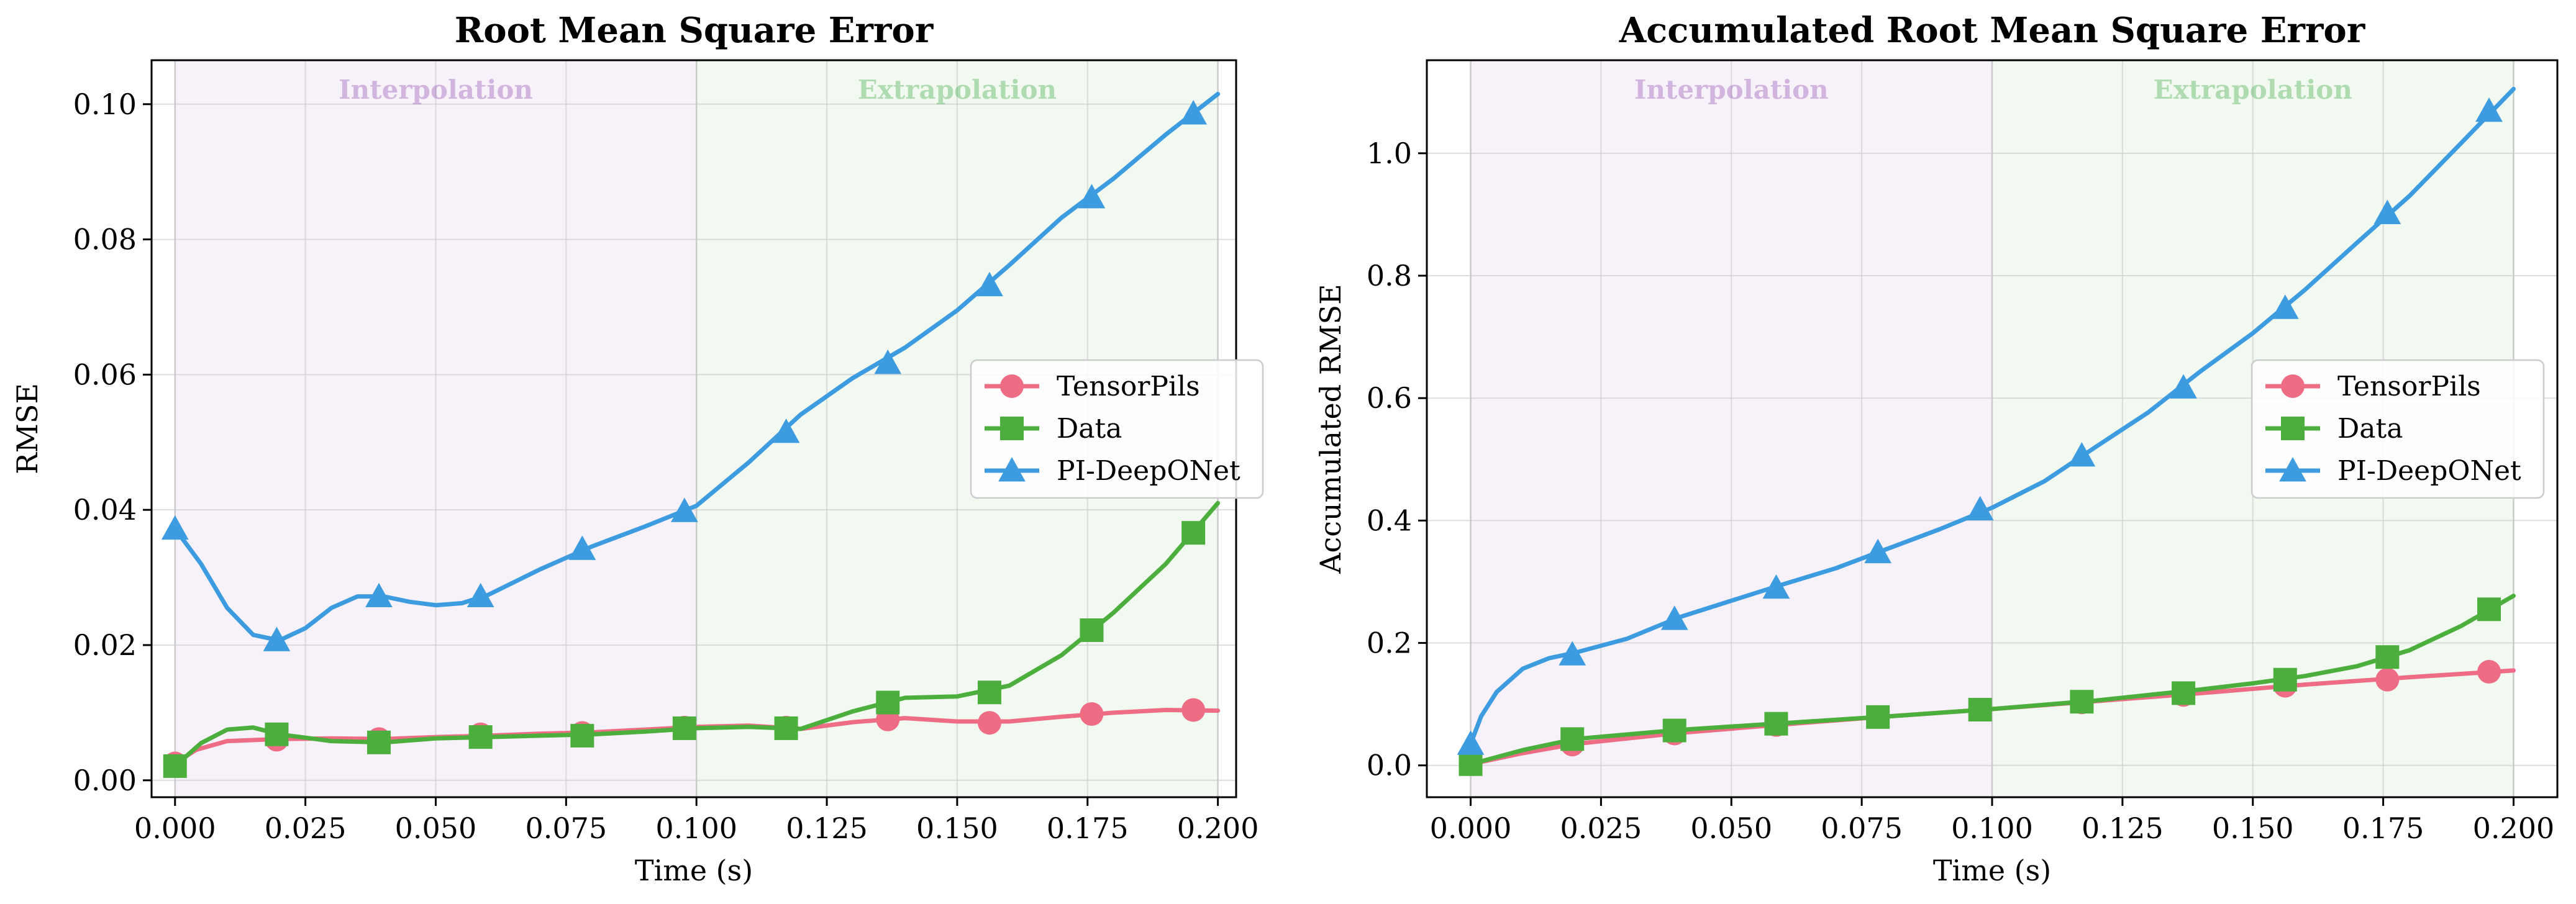 This screenshot has width=2576, height=904. Describe the element at coordinates (1389, 398) in the screenshot. I see `y-tick-label: 0.6` at that location.